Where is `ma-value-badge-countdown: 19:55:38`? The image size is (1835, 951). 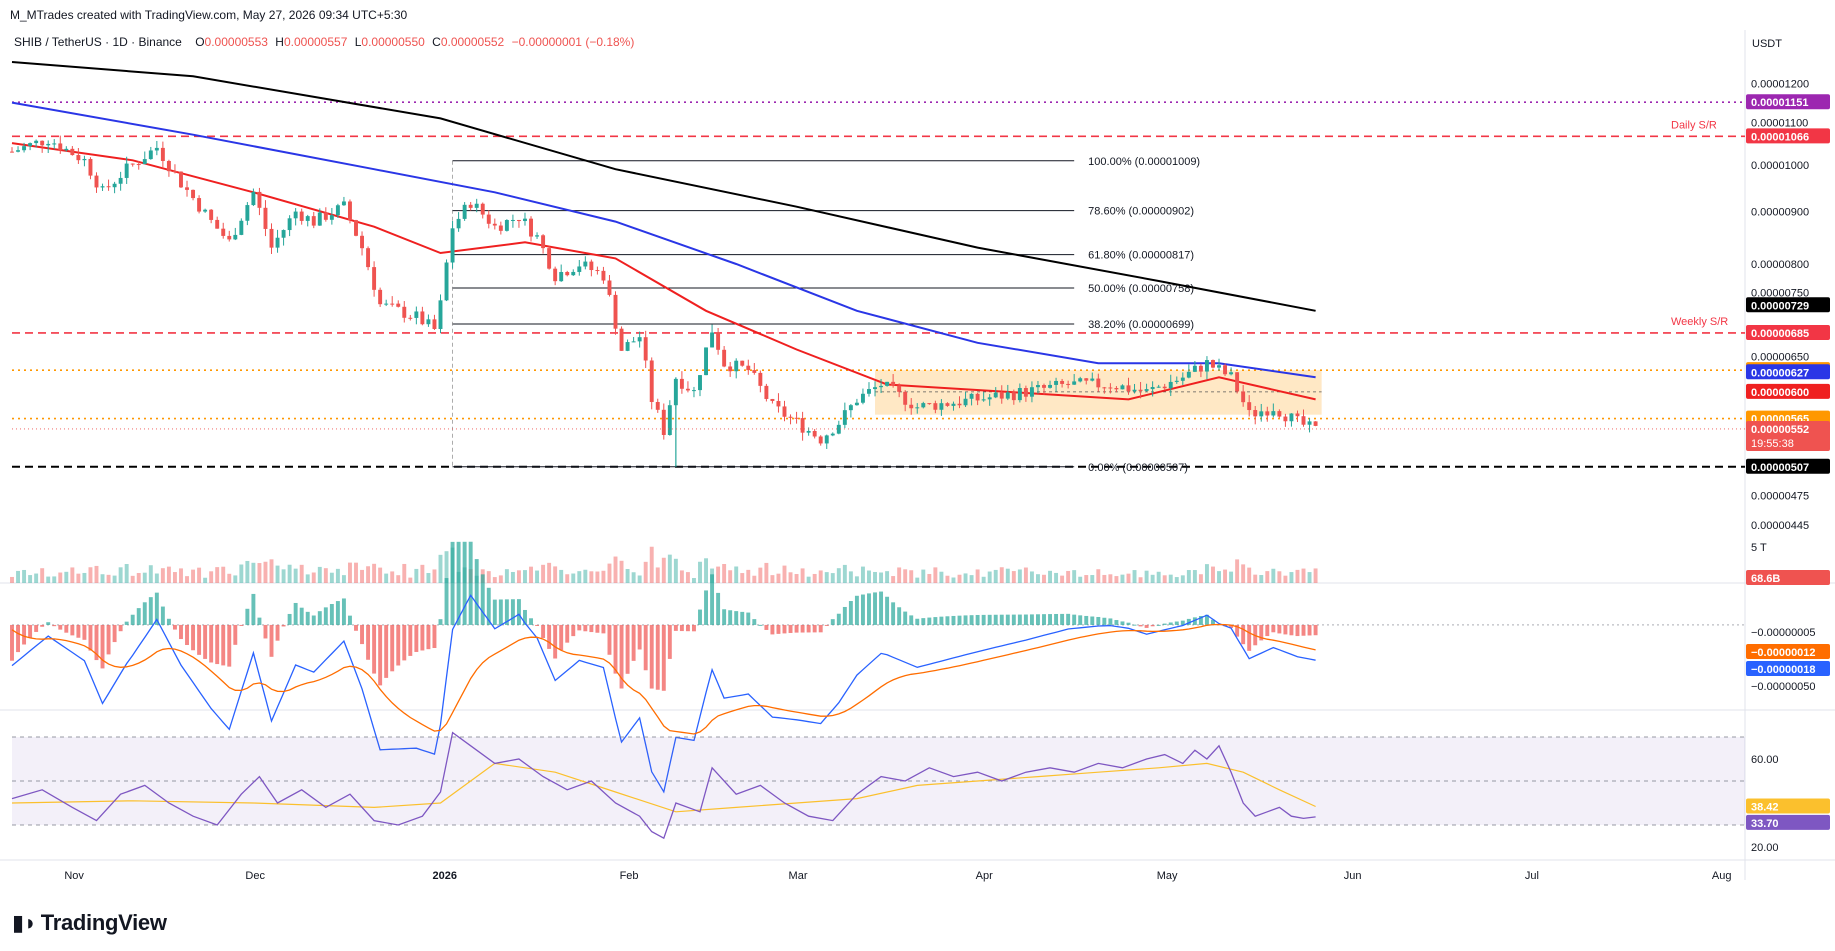 ma-value-badge-countdown: 19:55:38 is located at coordinates (1772, 444).